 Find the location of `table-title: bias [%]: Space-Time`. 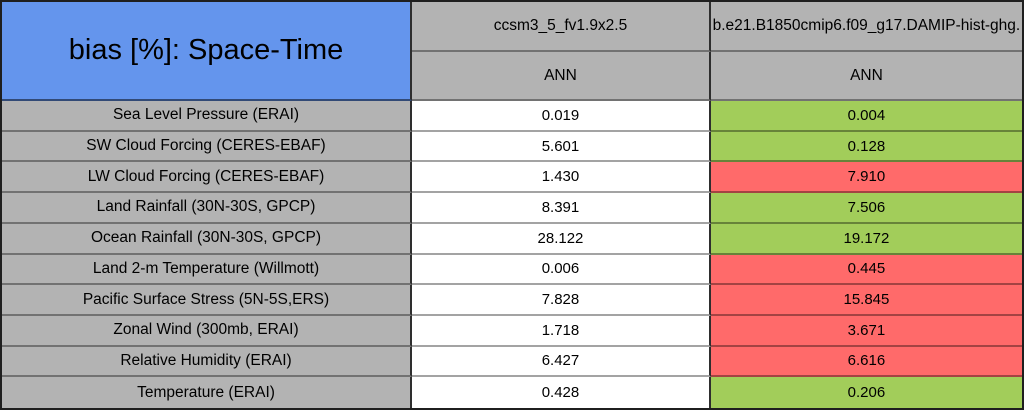

table-title: bias [%]: Space-Time is located at coordinates (206, 50).